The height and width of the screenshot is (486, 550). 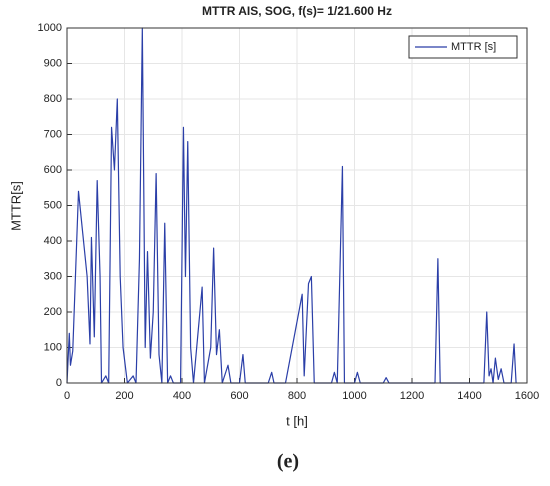 I want to click on x-tick-label: 600, so click(x=239, y=396).